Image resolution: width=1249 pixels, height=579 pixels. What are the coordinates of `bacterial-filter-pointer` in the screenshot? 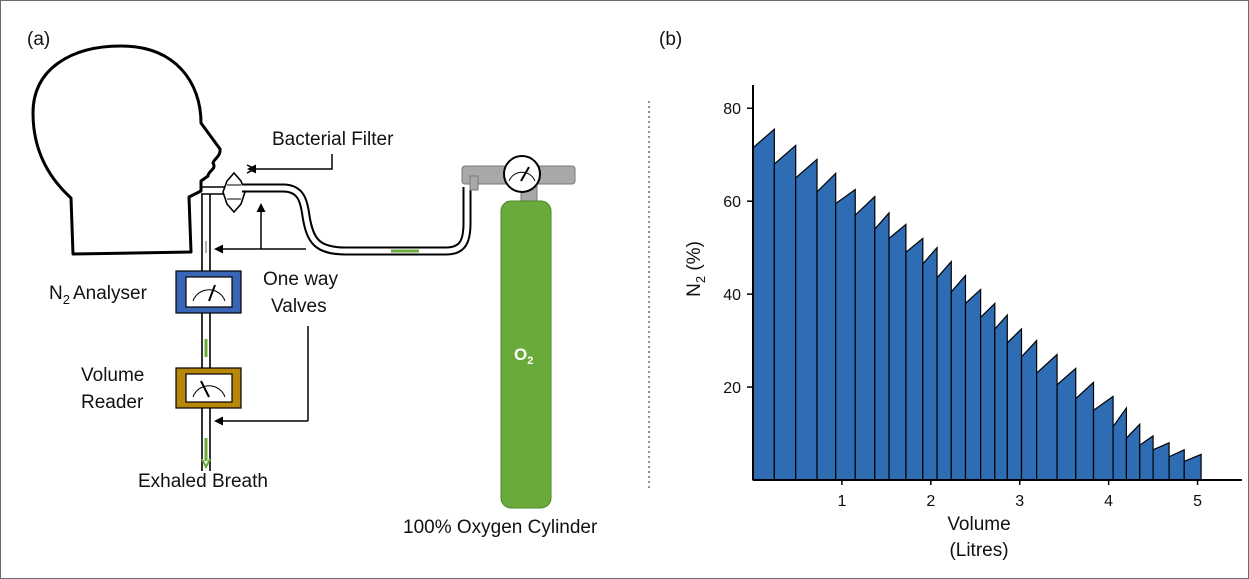 It's located at (294, 162).